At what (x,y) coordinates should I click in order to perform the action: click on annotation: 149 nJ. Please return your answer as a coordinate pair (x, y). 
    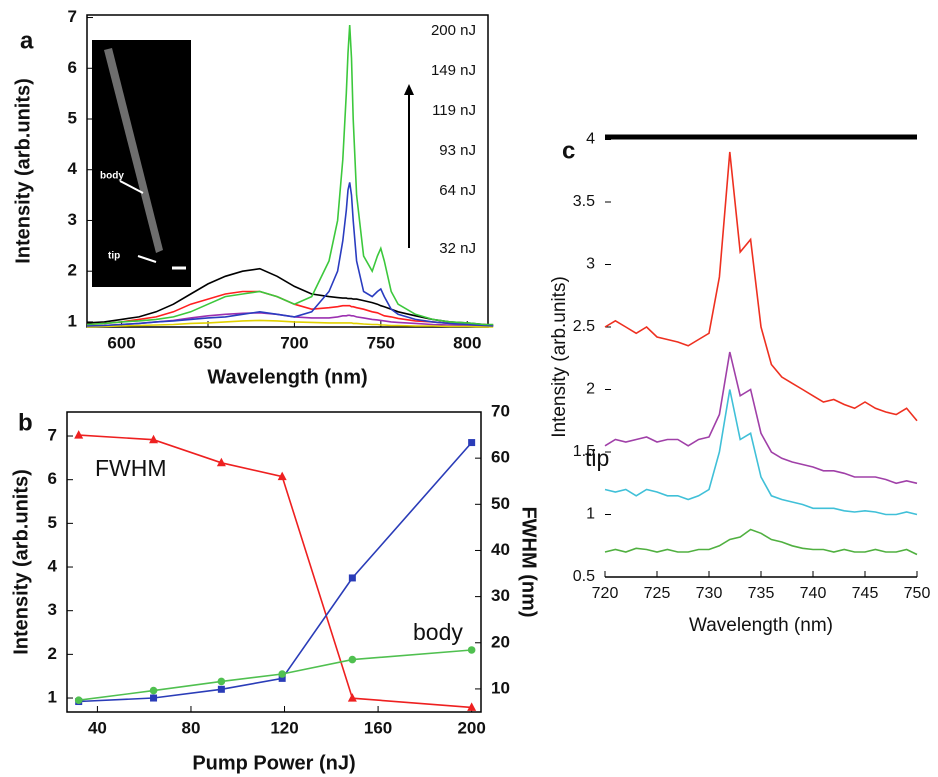
    Looking at the image, I should click on (453, 70).